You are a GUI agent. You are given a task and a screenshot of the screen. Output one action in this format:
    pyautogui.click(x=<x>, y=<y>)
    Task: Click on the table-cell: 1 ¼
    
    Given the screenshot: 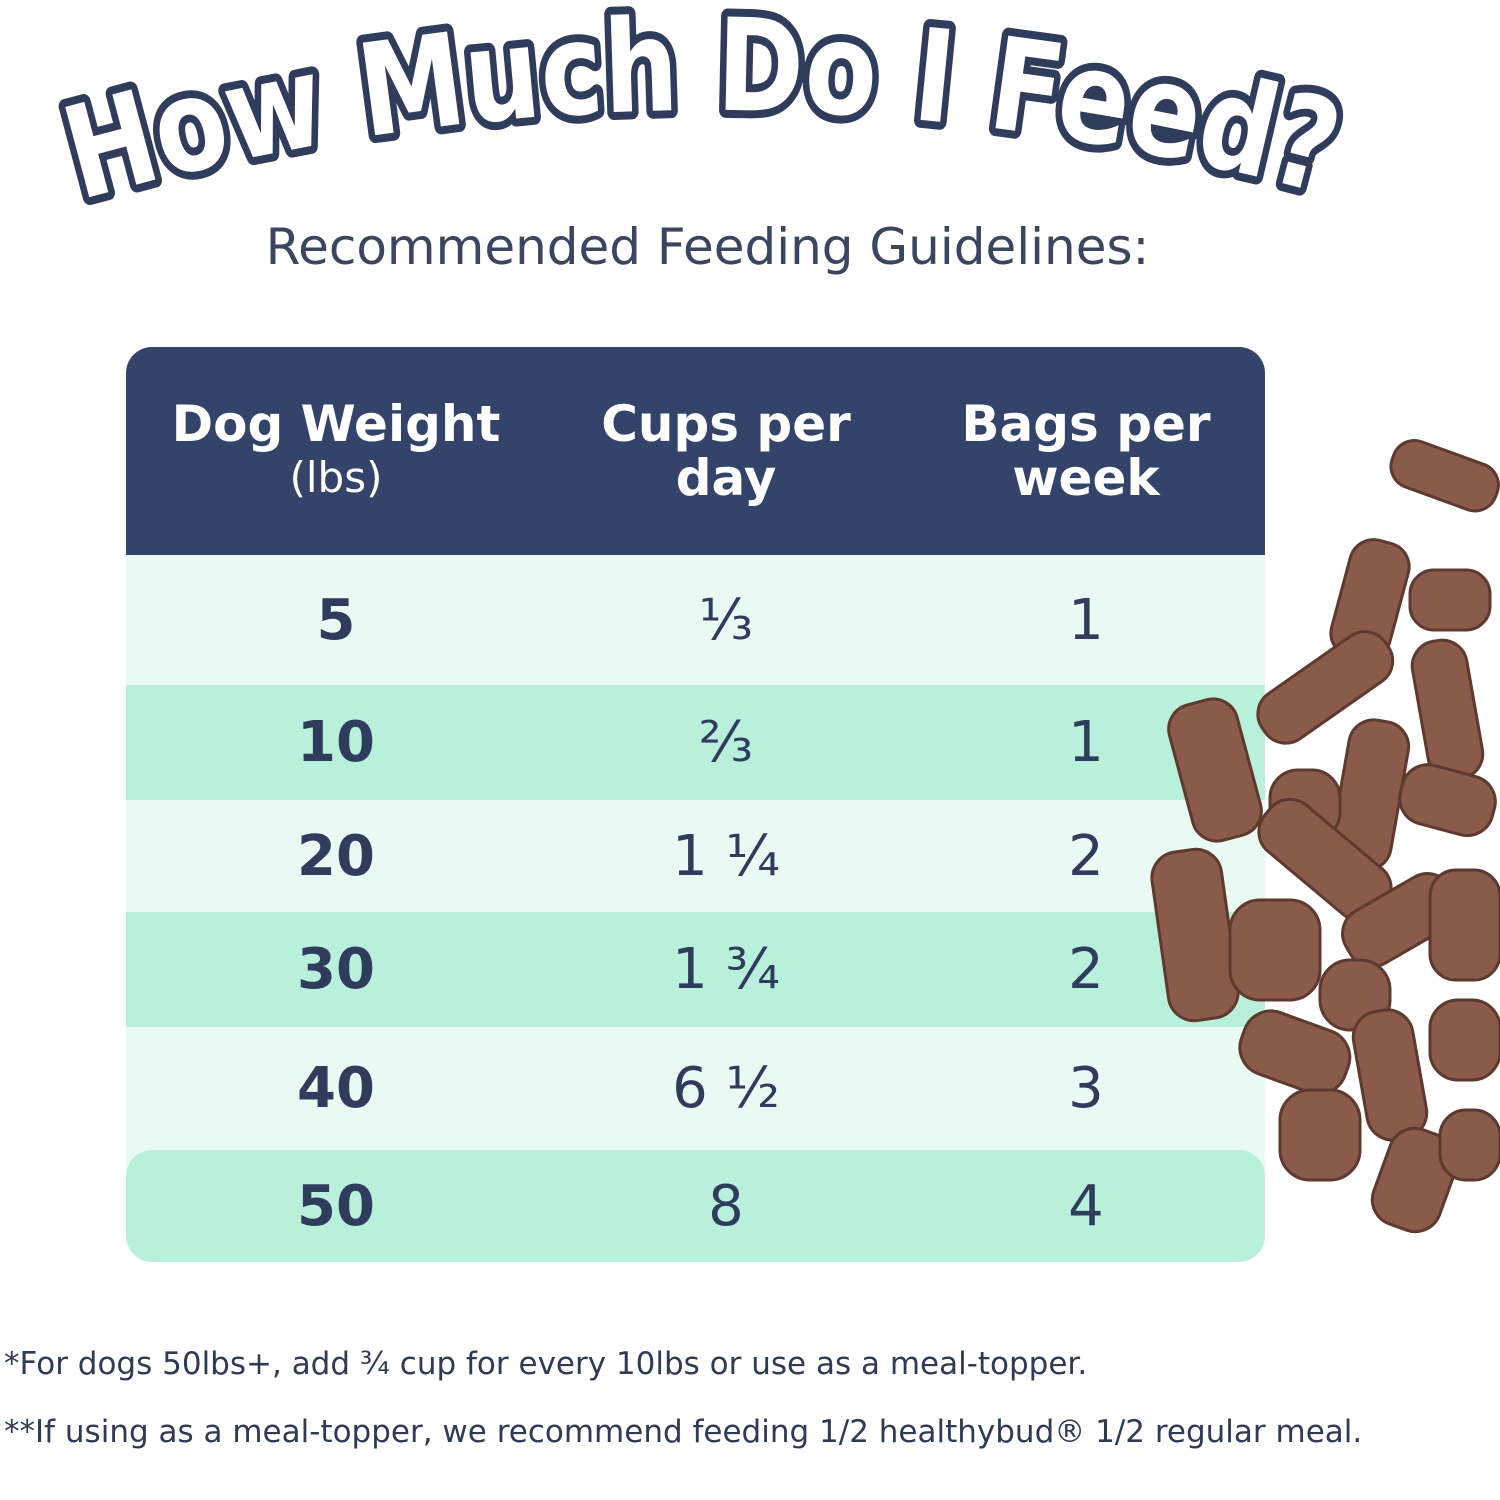 What is the action you would take?
    pyautogui.click(x=726, y=856)
    